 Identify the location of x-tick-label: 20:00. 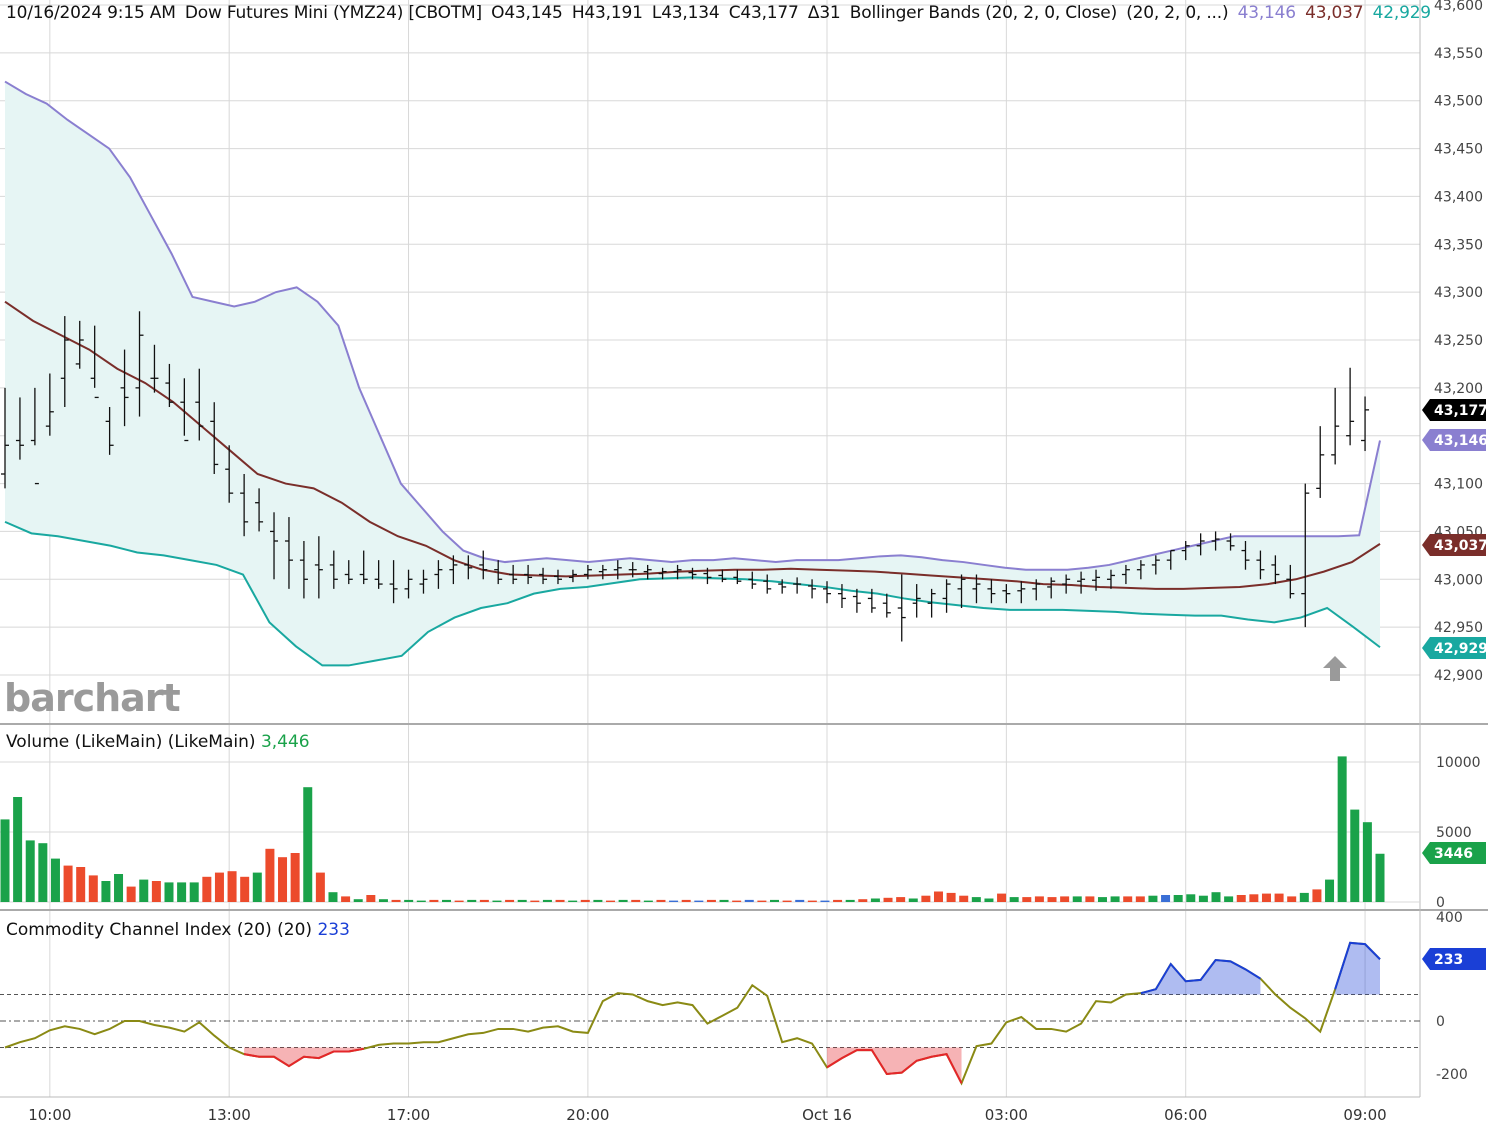
(587, 1115).